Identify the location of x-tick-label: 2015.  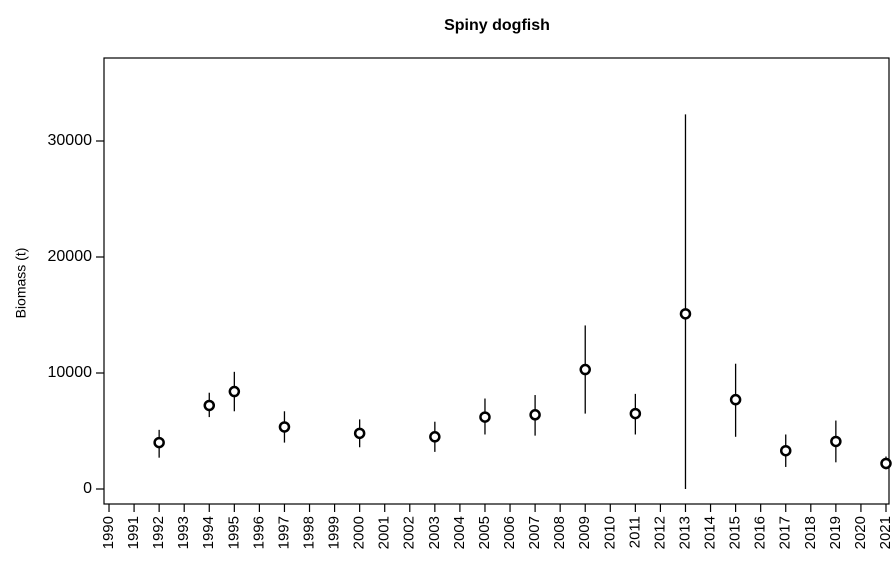
(735, 532).